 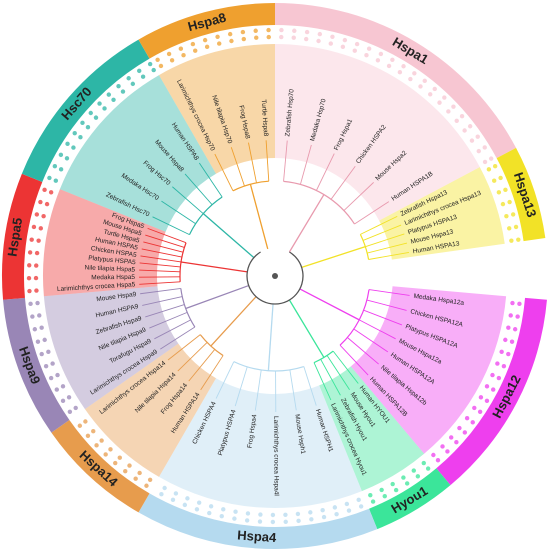 I want to click on leaf-label: Medaka Hspa5, so click(x=113, y=277).